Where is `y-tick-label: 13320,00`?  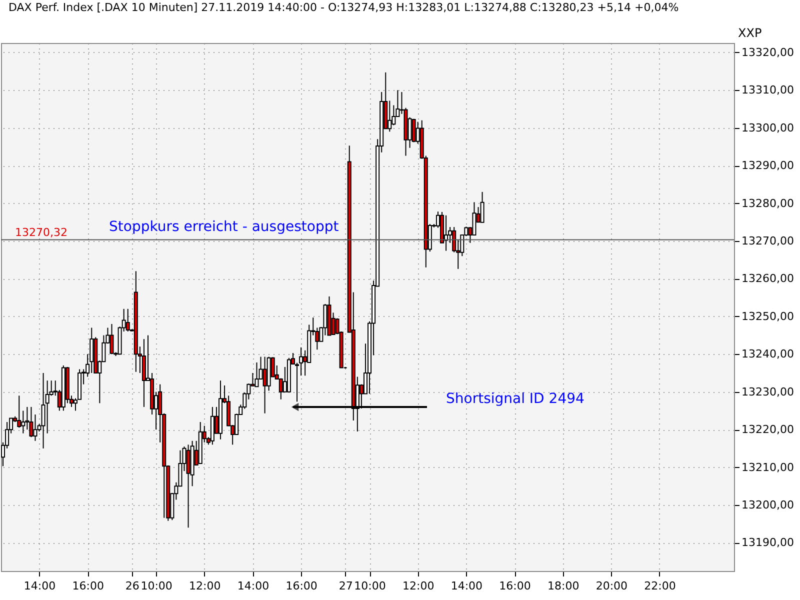
y-tick-label: 13320,00 is located at coordinates (768, 52).